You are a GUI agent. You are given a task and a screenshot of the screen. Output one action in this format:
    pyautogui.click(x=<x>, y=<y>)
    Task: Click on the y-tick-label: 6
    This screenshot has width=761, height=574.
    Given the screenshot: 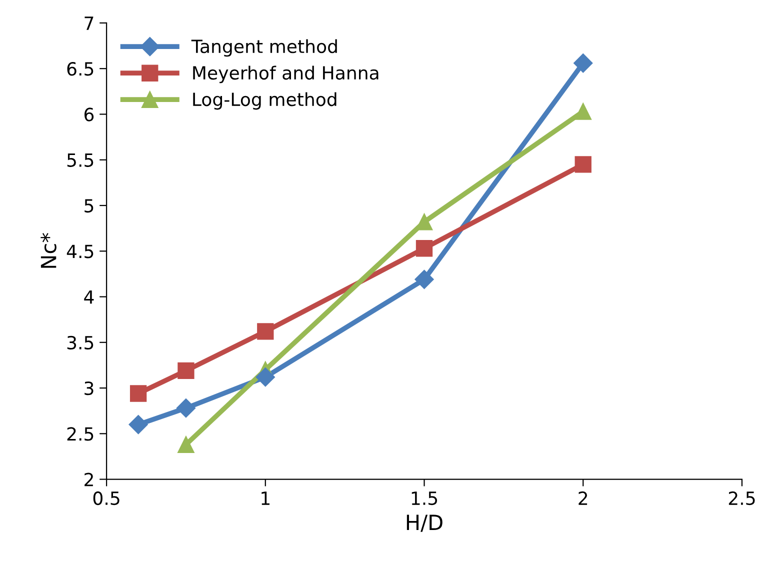 What is the action you would take?
    pyautogui.click(x=89, y=115)
    